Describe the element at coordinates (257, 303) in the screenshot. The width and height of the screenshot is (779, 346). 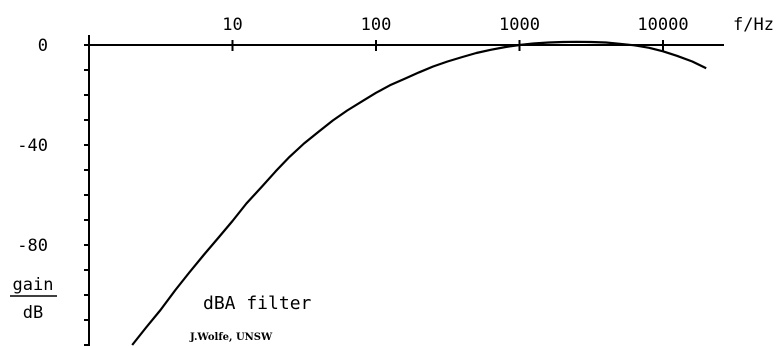
I see `chart-title: dBA filter` at that location.